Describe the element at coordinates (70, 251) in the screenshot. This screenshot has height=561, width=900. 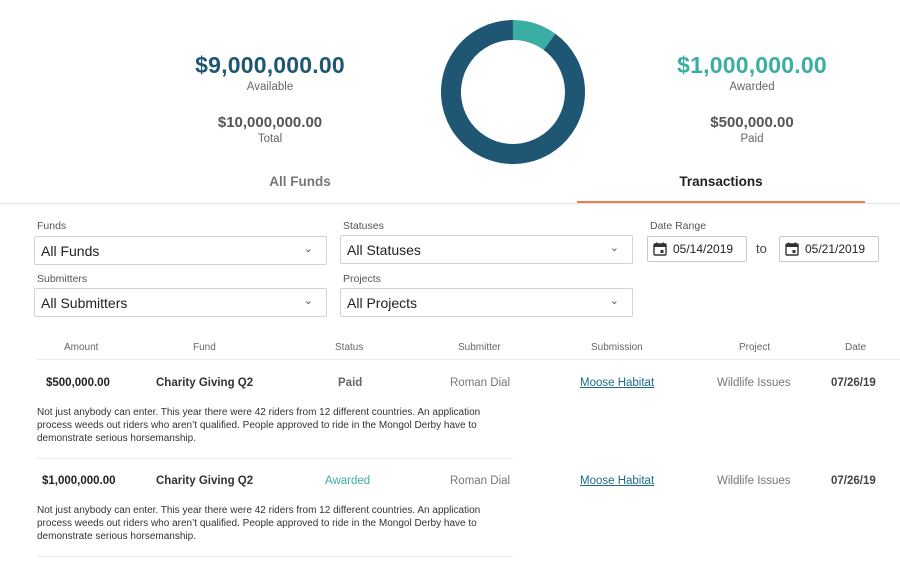
I see `funds-select-value: All Funds` at that location.